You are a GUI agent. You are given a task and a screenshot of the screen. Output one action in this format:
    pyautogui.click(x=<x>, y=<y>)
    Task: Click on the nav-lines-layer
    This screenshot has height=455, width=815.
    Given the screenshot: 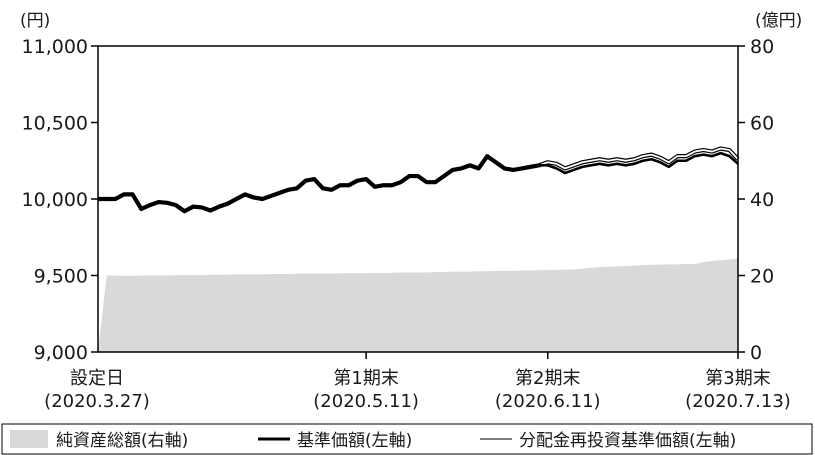 What is the action you would take?
    pyautogui.click(x=419, y=180)
    